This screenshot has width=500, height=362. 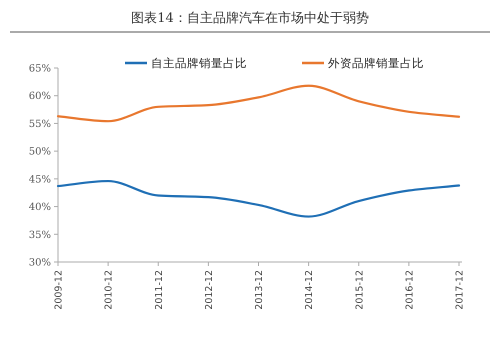 I want to click on x-tick-label: 2015-12, so click(x=360, y=290).